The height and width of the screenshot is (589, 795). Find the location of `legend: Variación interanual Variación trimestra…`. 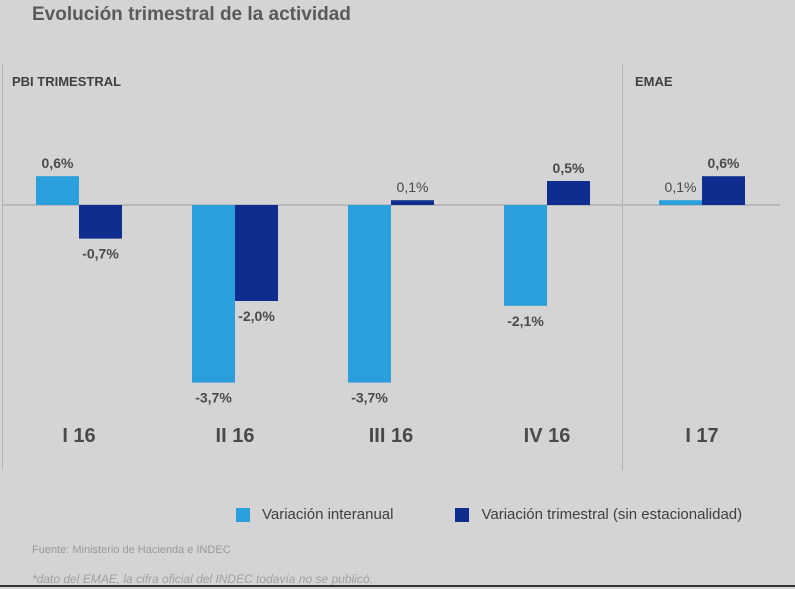

legend: Variación interanual Variación trimestra… is located at coordinates (489, 514).